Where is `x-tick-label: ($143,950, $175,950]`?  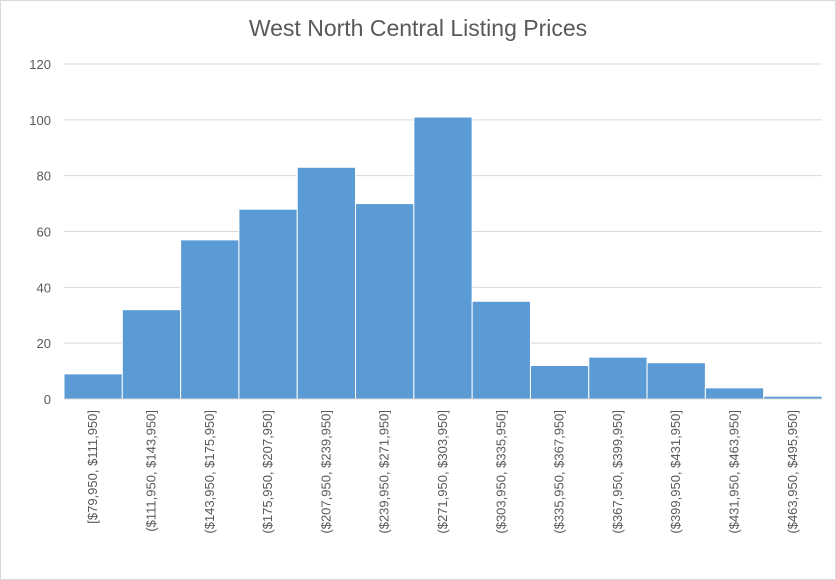
x-tick-label: ($143,950, $175,950] is located at coordinates (209, 472).